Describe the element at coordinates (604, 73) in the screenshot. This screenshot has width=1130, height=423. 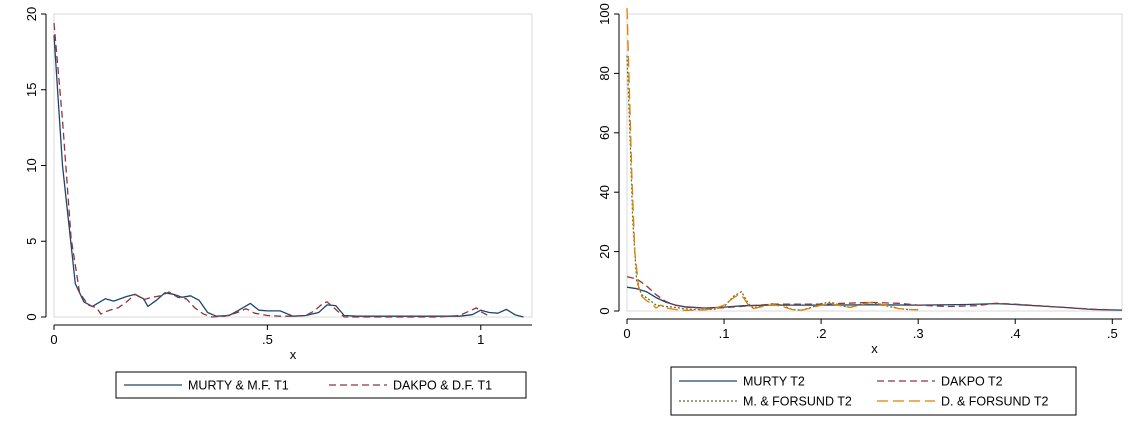
I see `y-tick-label: 80` at that location.